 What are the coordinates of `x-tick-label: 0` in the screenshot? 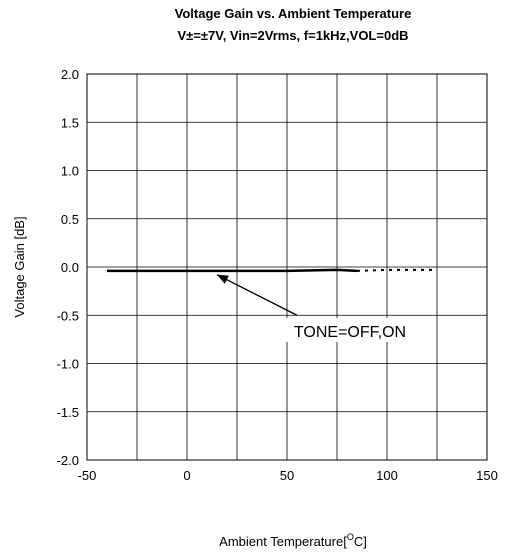 It's located at (186, 475).